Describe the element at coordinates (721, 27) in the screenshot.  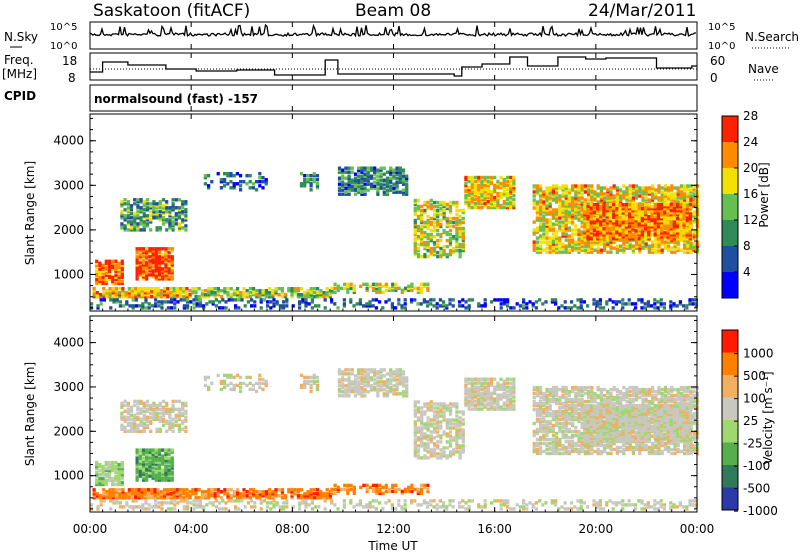
I see `nsearch-tick-high: 10^5` at that location.